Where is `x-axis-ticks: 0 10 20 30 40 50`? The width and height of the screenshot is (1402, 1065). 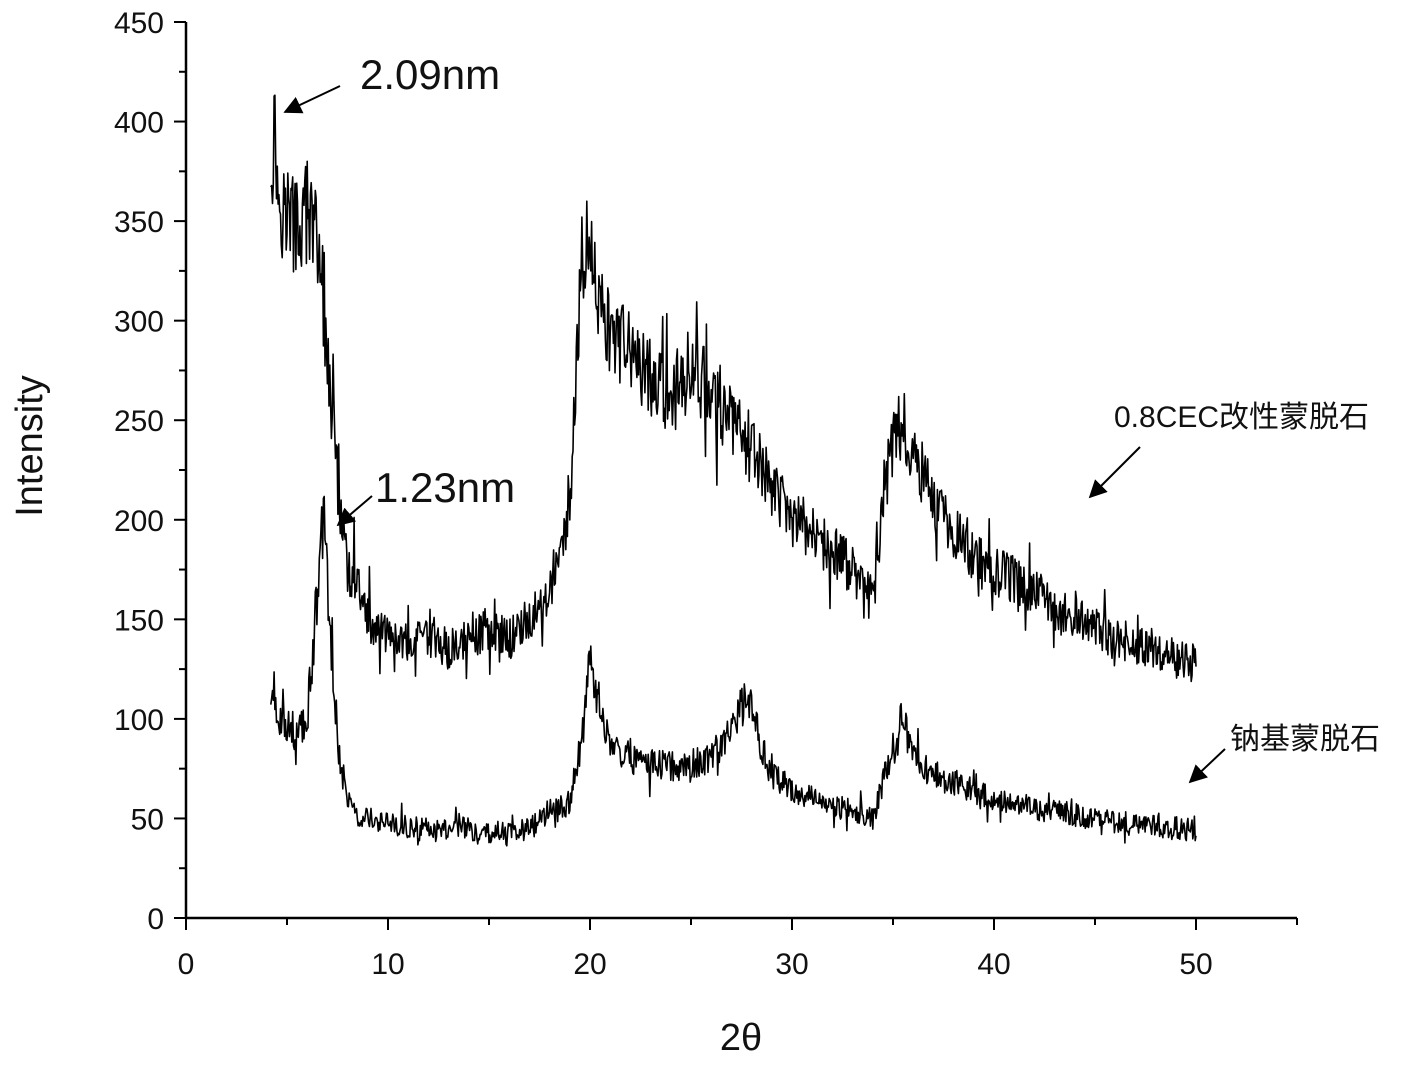
x-axis-ticks: 0 10 20 30 40 50 is located at coordinates (738, 949).